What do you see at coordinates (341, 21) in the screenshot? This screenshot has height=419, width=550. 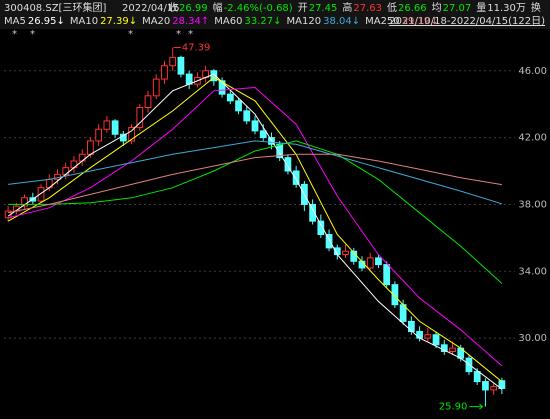 I see `legend-value: 38.04↓` at bounding box center [341, 21].